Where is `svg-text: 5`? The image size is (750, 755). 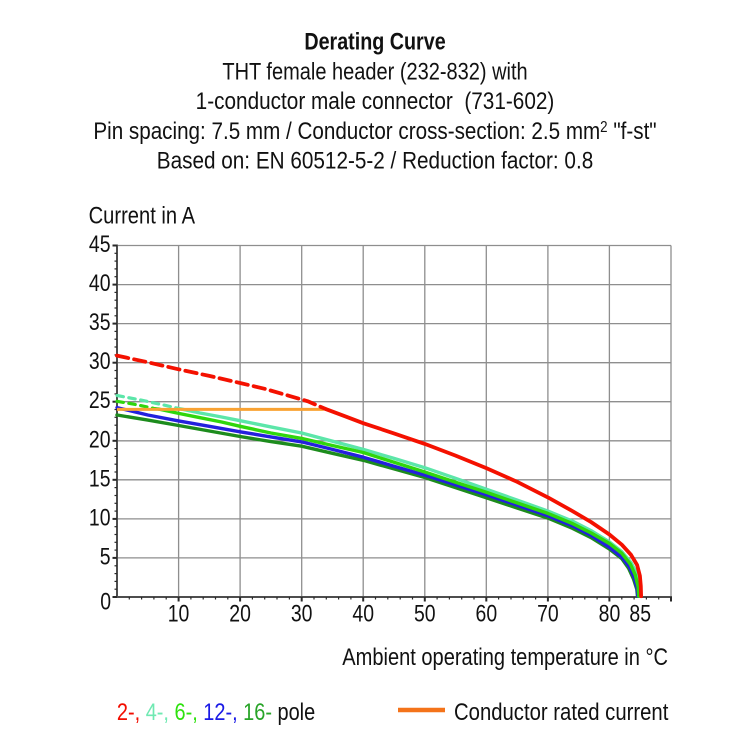 svg-text: 5 is located at coordinates (105, 555).